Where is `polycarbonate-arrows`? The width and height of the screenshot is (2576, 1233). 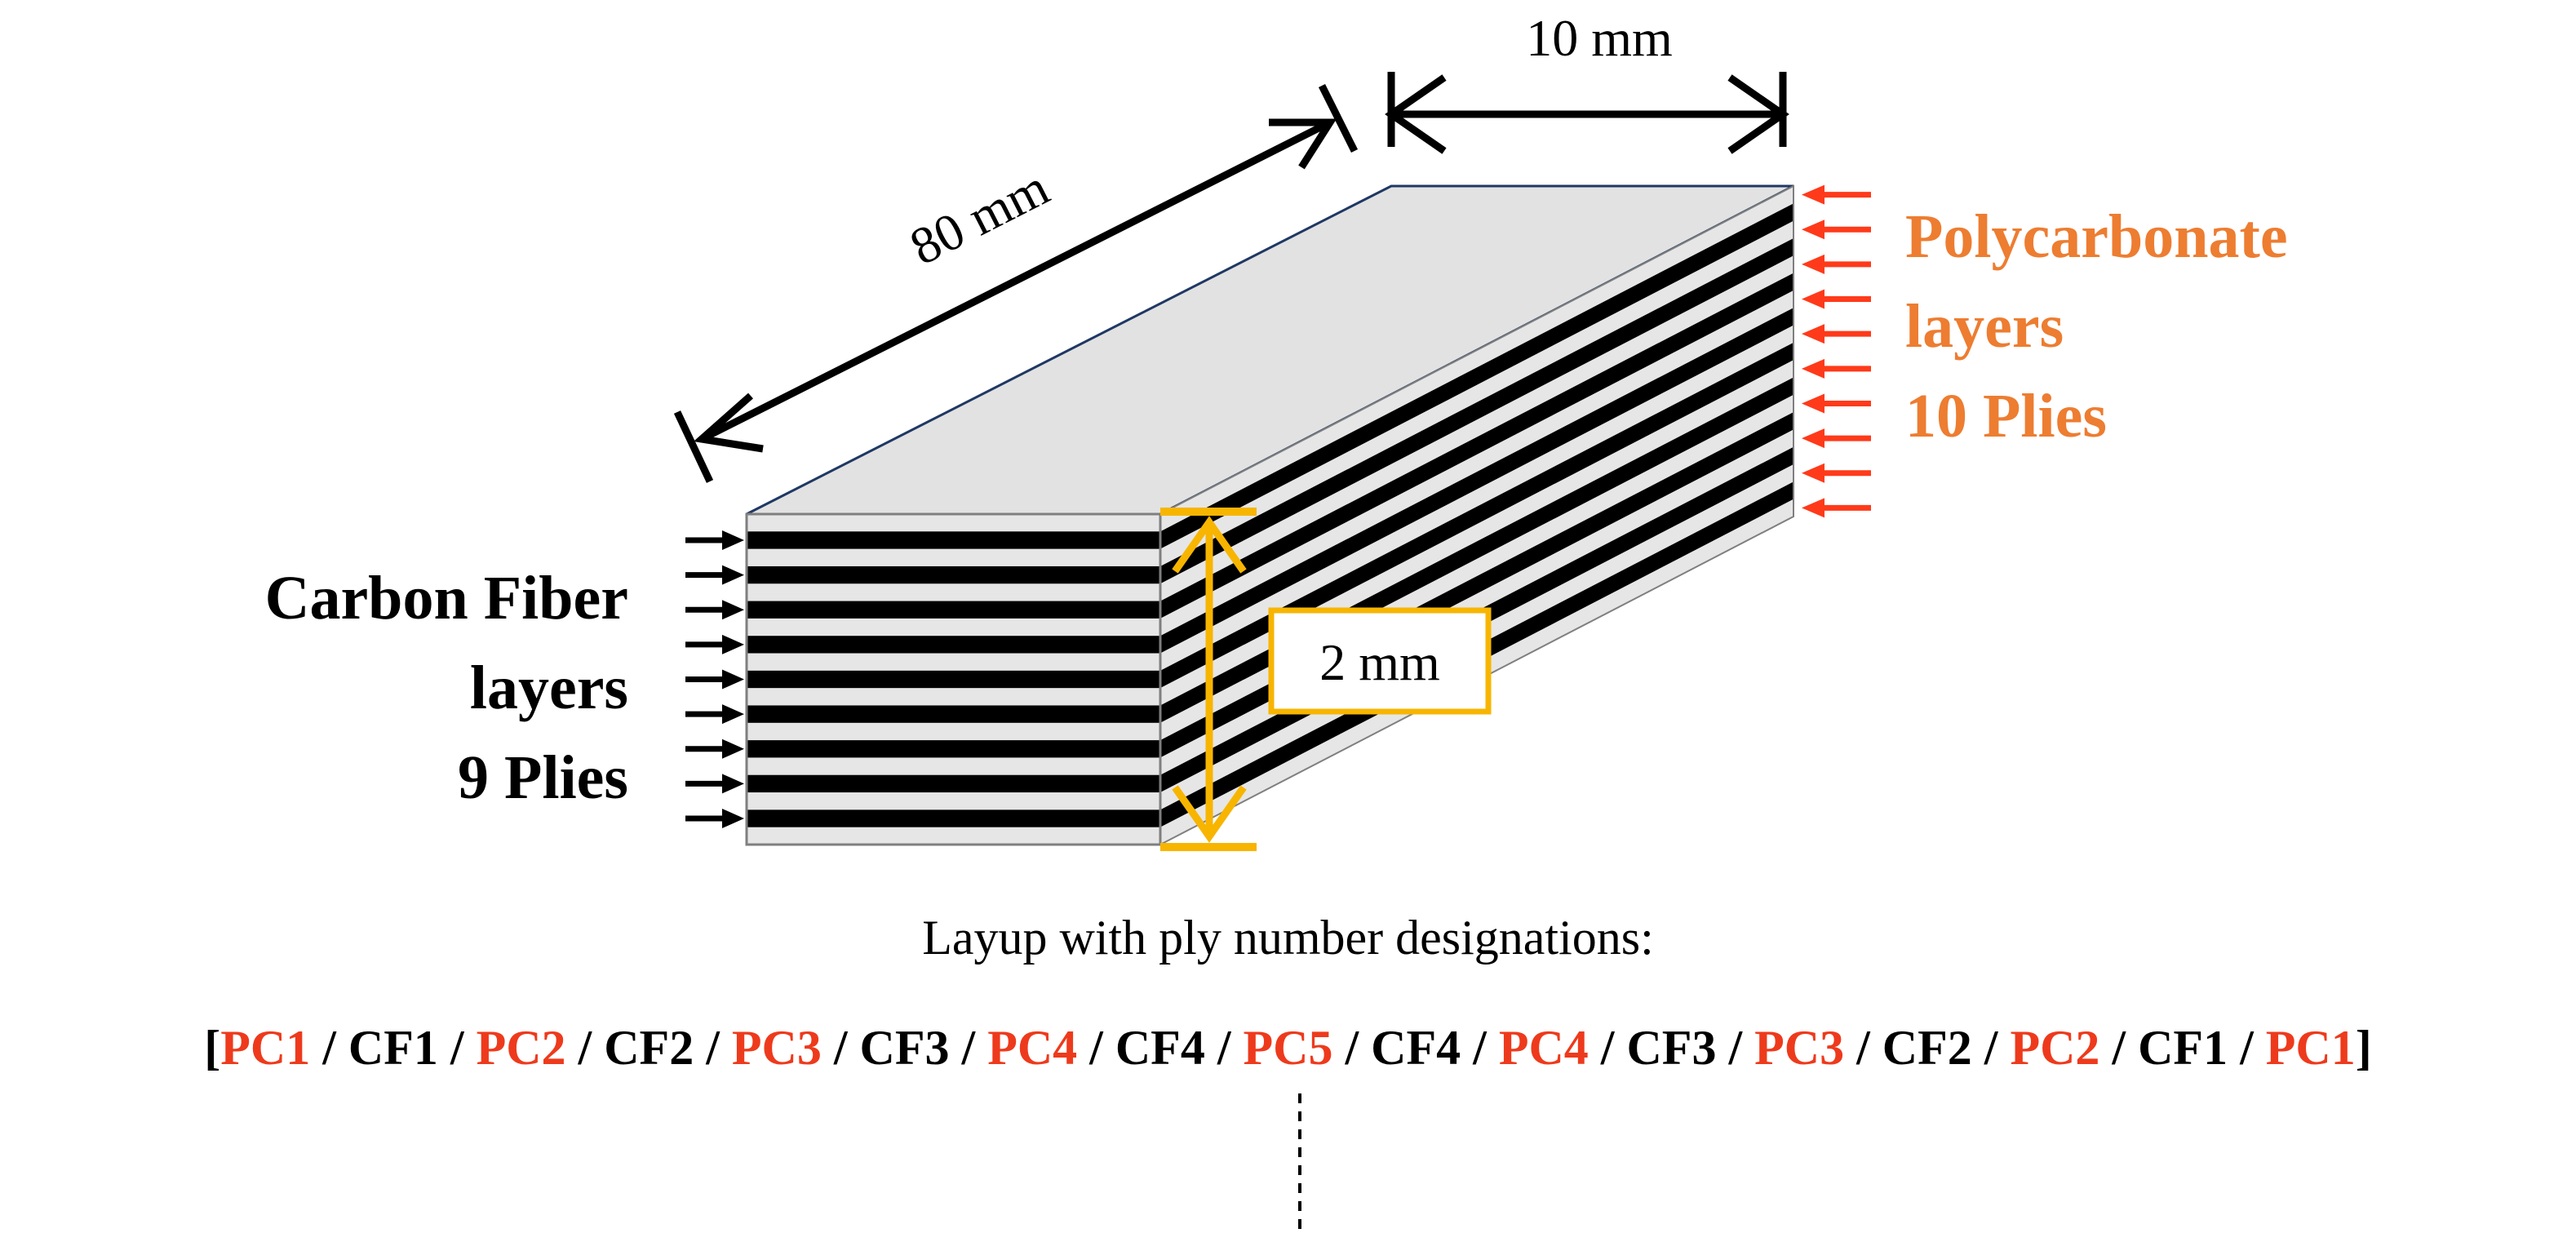
polycarbonate-arrows is located at coordinates (1836, 351).